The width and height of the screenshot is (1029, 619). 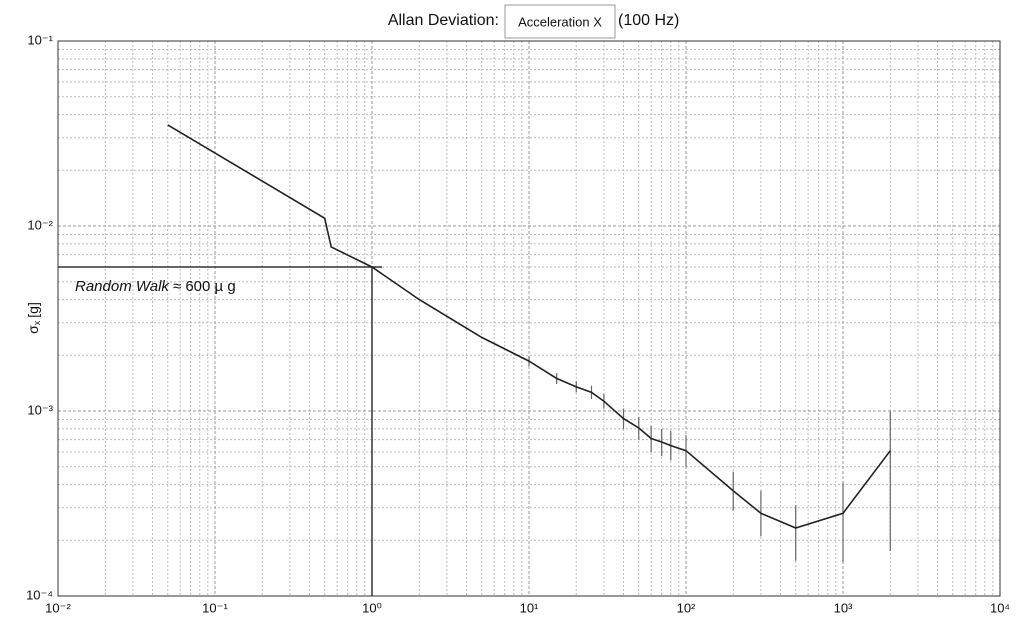 What do you see at coordinates (843, 607) in the screenshot?
I see `x-tick-label: 10³` at bounding box center [843, 607].